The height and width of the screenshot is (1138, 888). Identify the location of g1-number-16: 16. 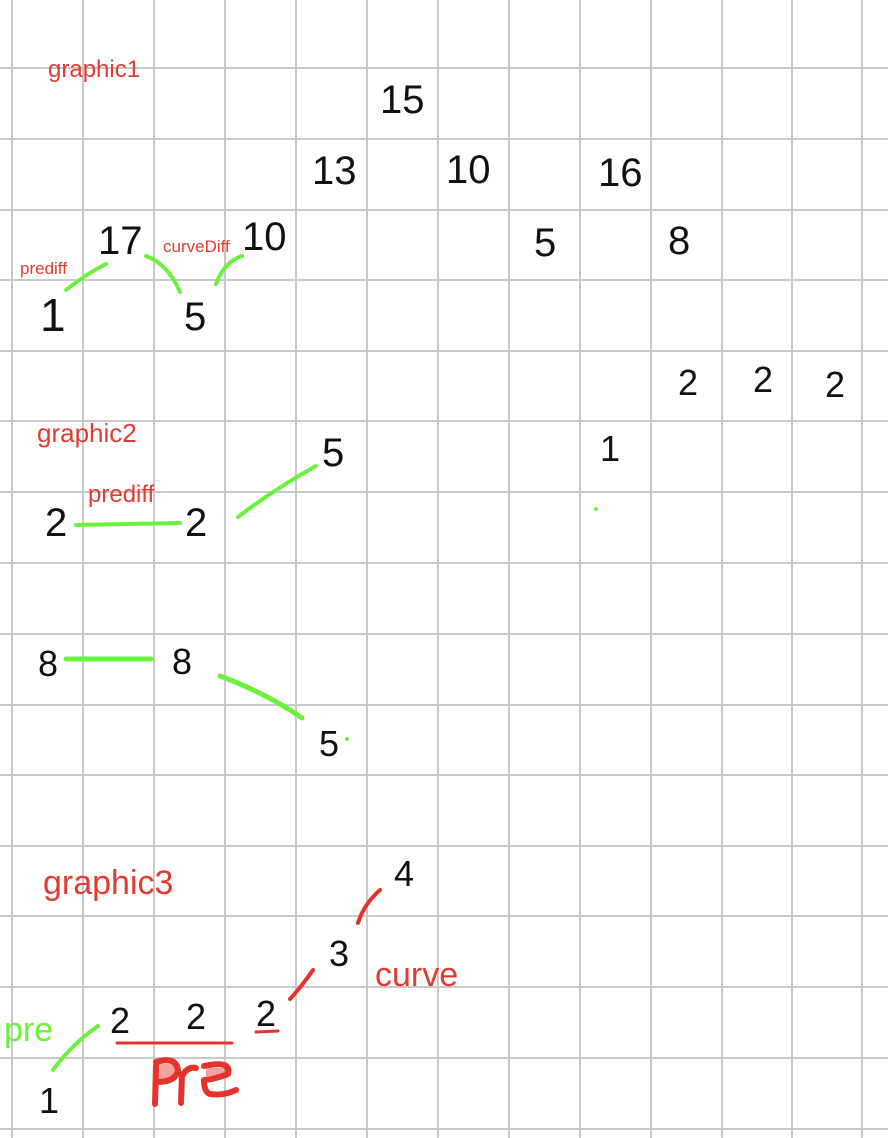
(620, 173).